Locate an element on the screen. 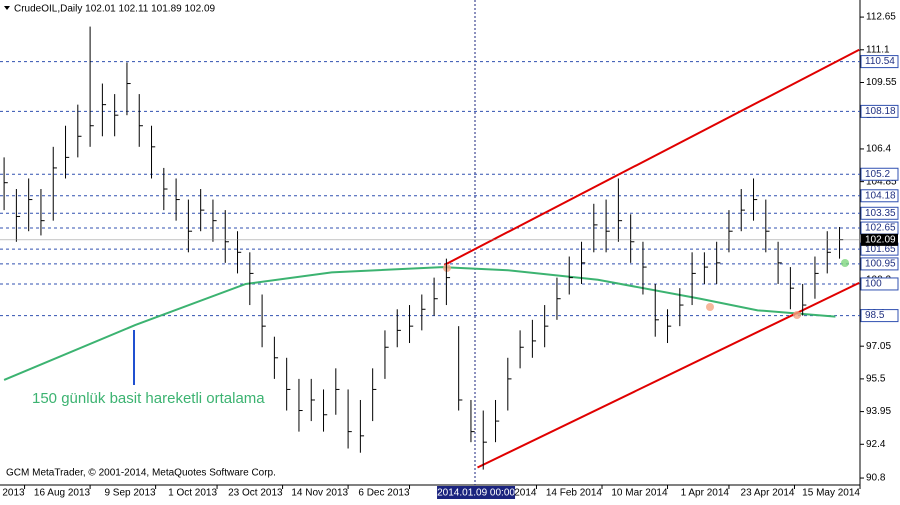 The image size is (900, 505). x-tick-label: 6 Dec 2013 is located at coordinates (384, 493).